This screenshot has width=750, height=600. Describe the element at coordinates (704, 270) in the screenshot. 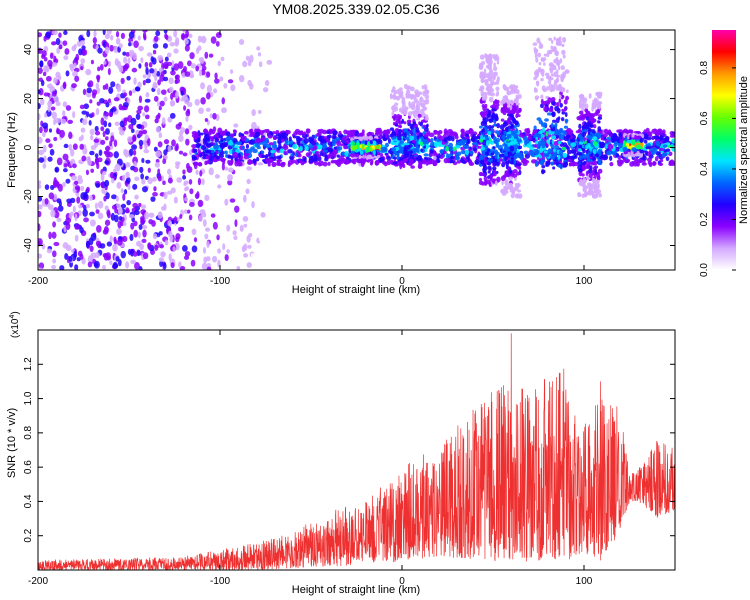

I see `colorbar-tick-label: 0.0` at that location.